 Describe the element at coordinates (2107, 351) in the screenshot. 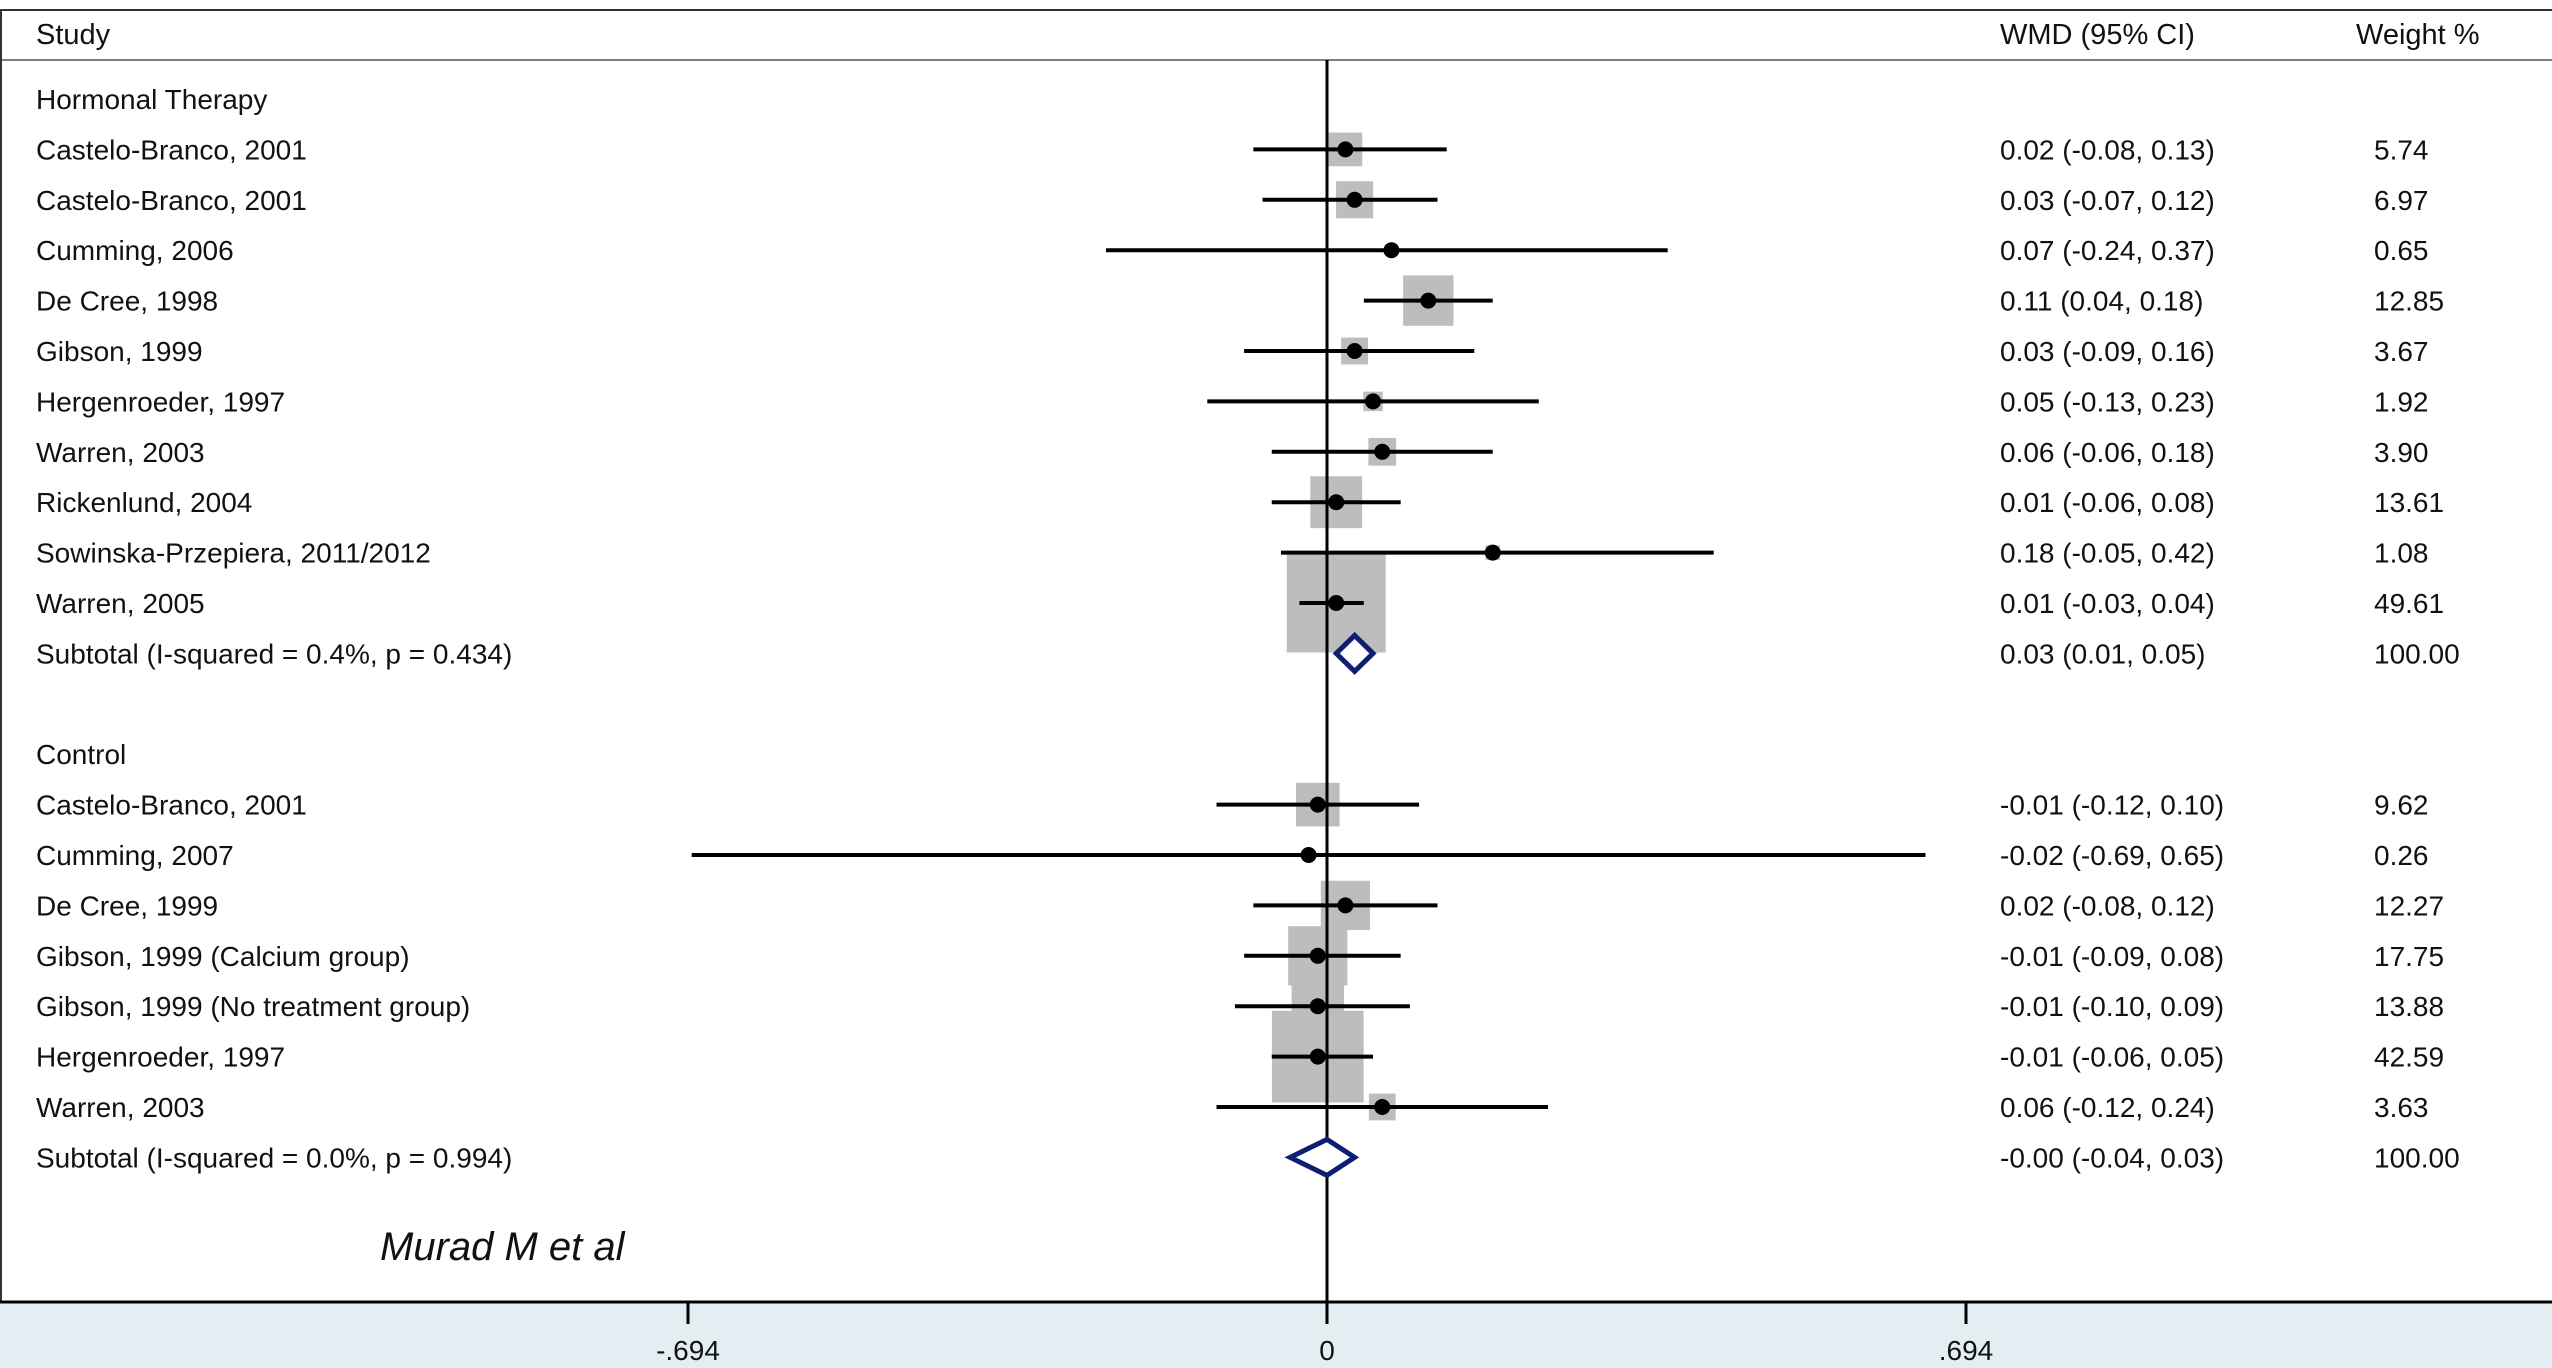

I see `effect-label: 0.03 (-0.09, 0.16)` at that location.